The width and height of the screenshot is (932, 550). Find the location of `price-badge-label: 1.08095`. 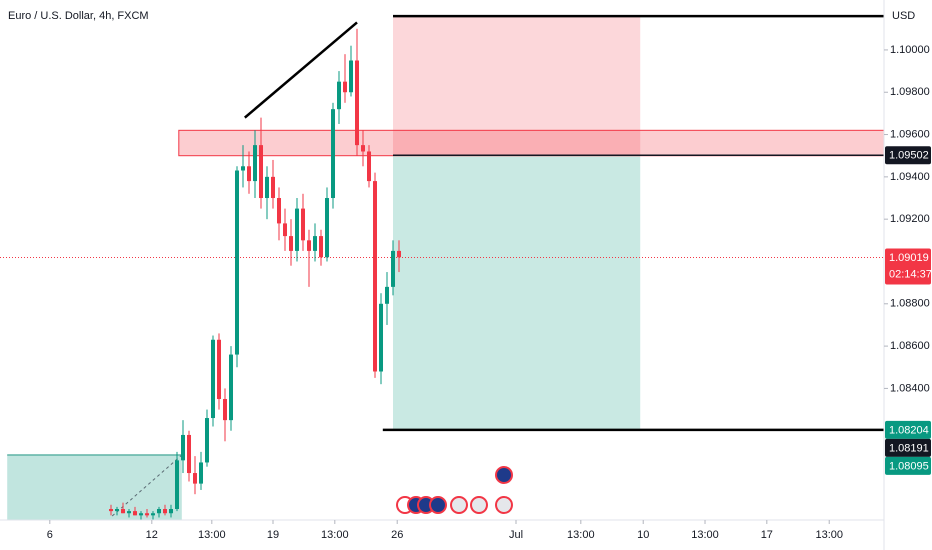

price-badge-label: 1.08095 is located at coordinates (909, 466).